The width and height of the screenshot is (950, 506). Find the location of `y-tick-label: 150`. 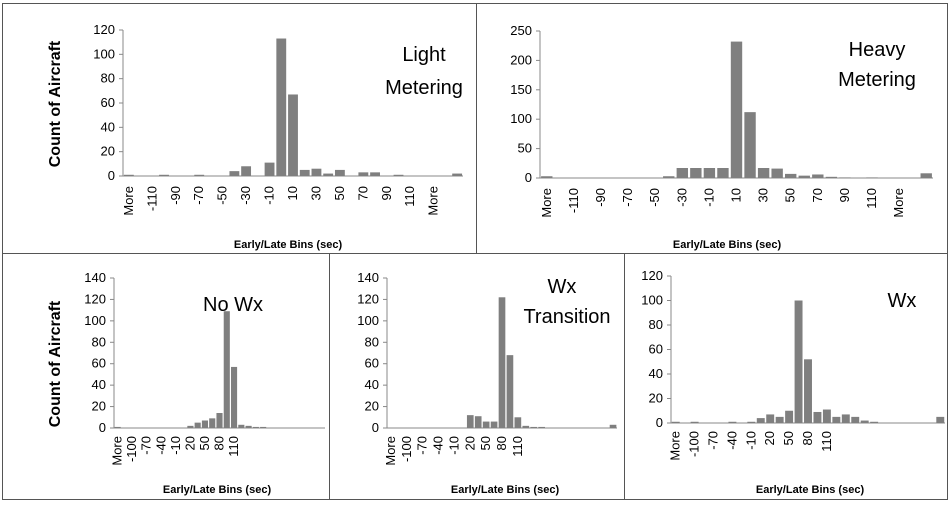

y-tick-label: 150 is located at coordinates (521, 89).